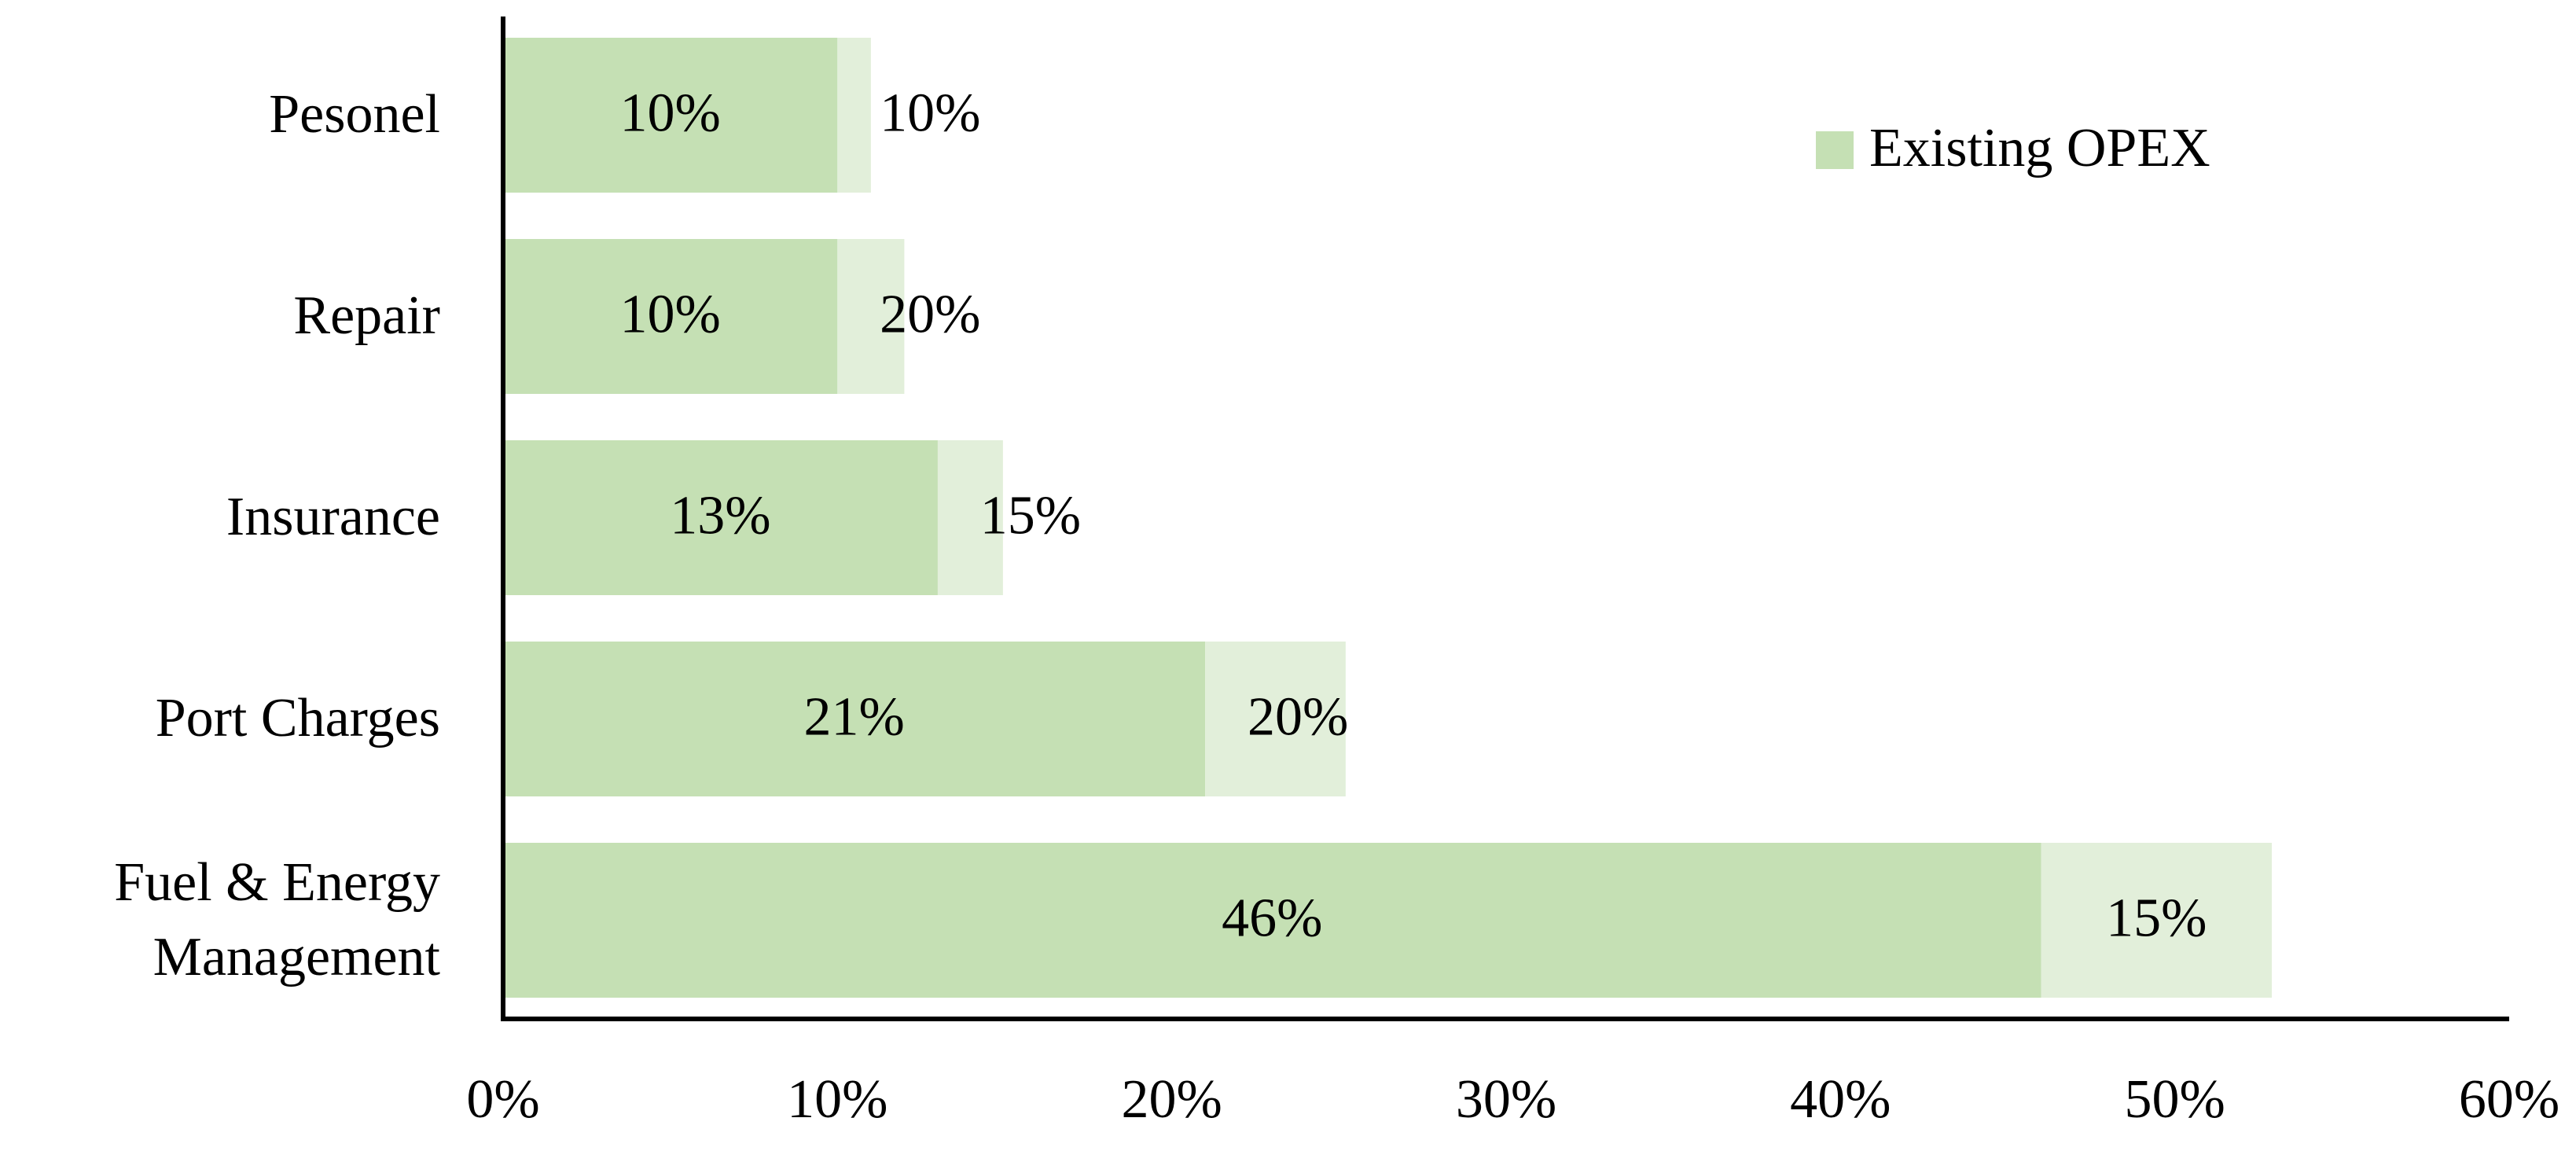  Describe the element at coordinates (277, 919) in the screenshot. I see `category-label: Fuel & Energy Management` at that location.